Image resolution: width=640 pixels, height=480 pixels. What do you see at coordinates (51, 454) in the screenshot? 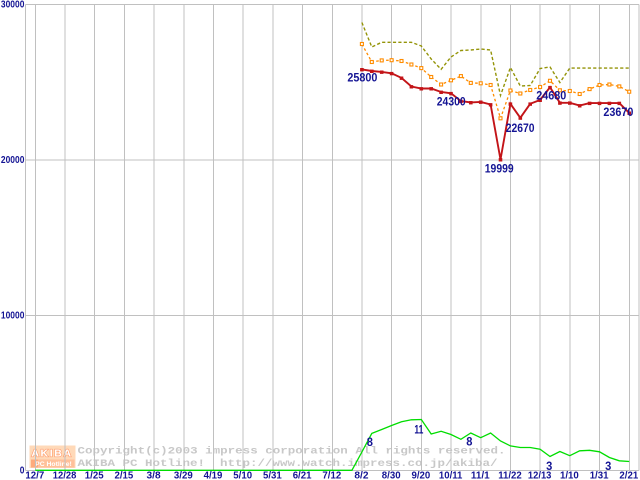
I see `svg-text: AKIBA` at bounding box center [51, 454].